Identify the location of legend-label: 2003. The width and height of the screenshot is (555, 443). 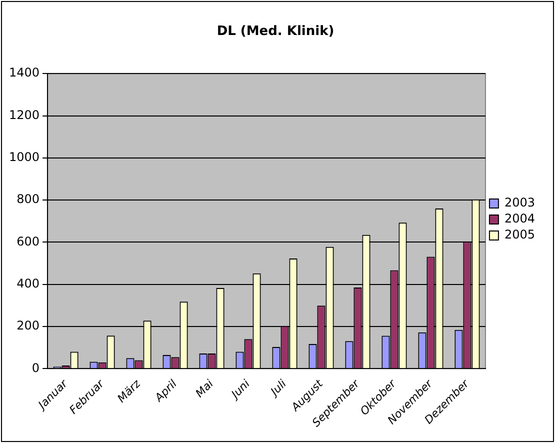
(520, 203).